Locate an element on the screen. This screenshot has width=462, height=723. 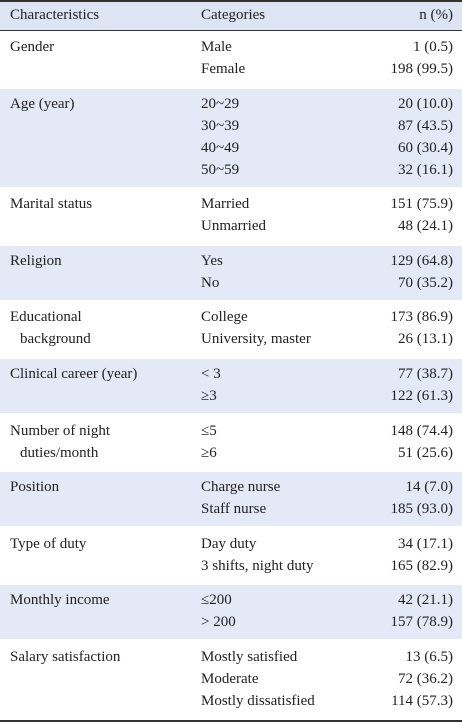
category: ≤200 is located at coordinates (216, 600).